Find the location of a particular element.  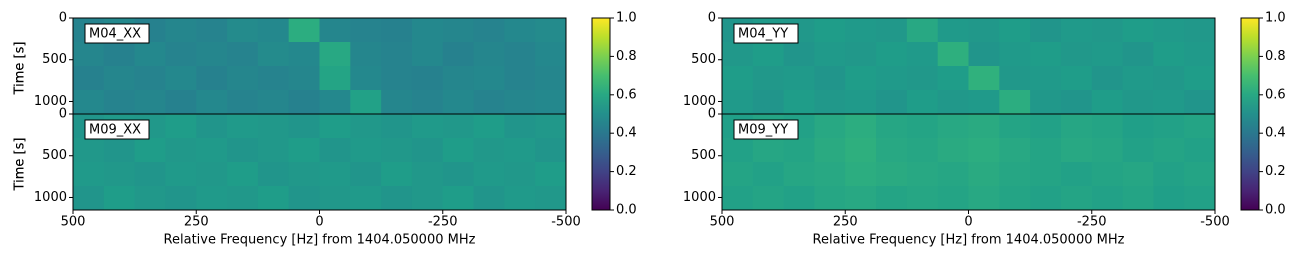

colorbar-tick-label: 0.2 is located at coordinates (1275, 171).